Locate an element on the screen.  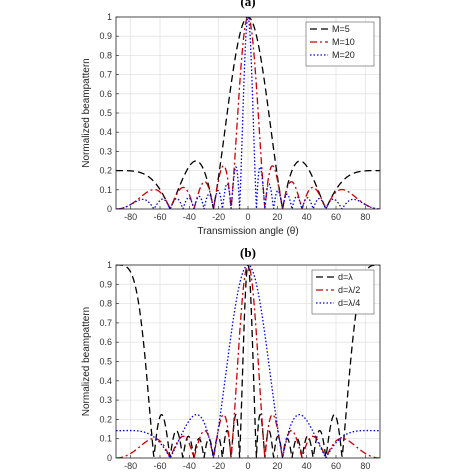
legend: d=λ d=λ/2 d=λ/4 is located at coordinates (343, 292).